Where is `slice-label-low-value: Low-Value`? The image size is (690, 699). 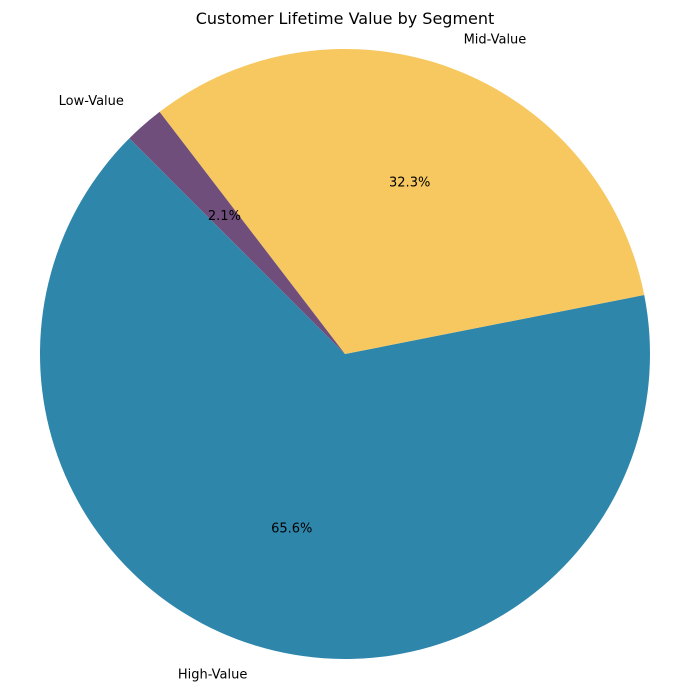
slice-label-low-value: Low-Value is located at coordinates (91, 101).